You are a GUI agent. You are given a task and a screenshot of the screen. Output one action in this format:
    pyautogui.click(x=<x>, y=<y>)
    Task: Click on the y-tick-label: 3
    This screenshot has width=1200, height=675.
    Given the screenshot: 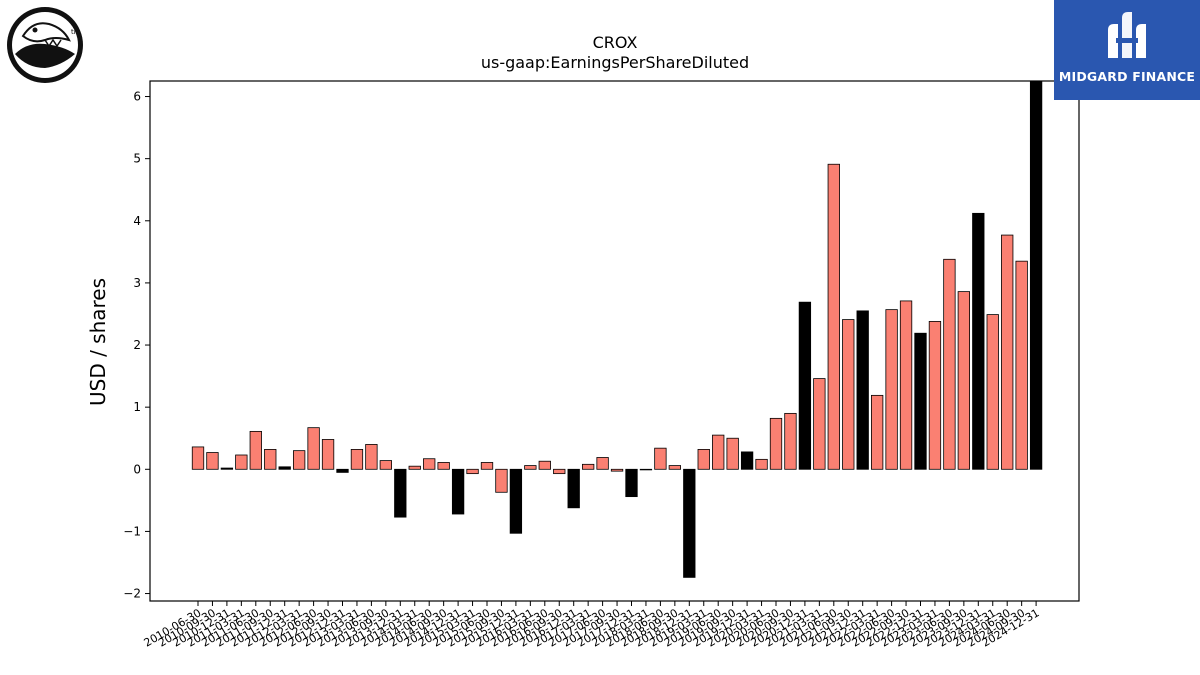 What is the action you would take?
    pyautogui.click(x=137, y=283)
    